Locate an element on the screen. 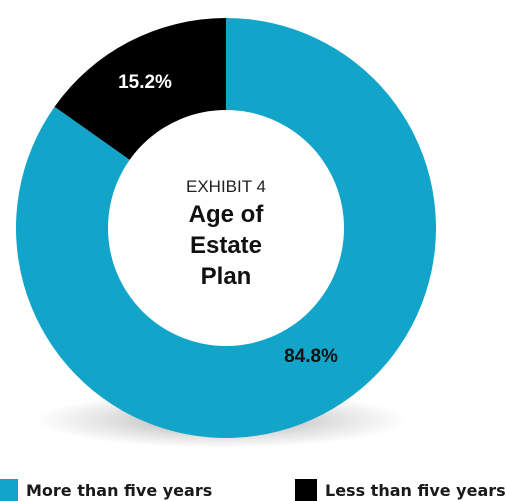 Image resolution: width=506 pixels, height=501 pixels. slice-label-less: 15.2% is located at coordinates (145, 82).